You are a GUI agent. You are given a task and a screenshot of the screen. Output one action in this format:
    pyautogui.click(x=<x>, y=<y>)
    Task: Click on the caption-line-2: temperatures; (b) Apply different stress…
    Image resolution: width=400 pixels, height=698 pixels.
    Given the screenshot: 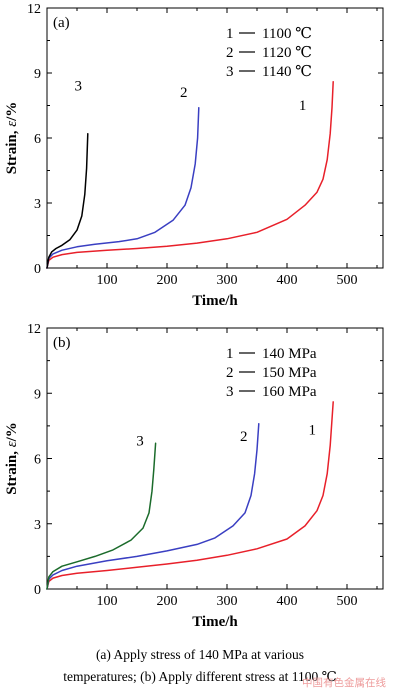 What is the action you would take?
    pyautogui.click(x=200, y=676)
    